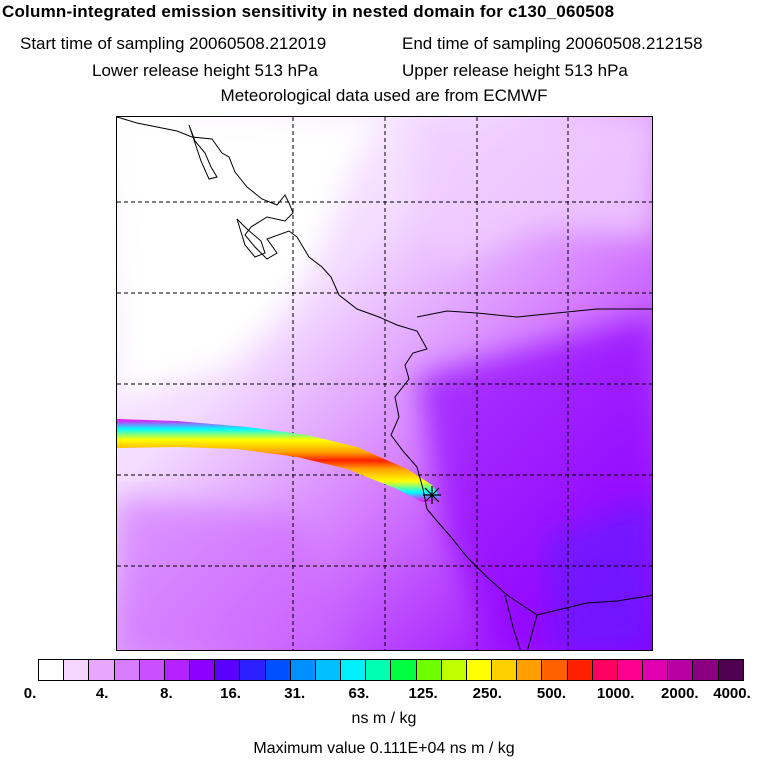  I want to click on low-sensitivity-region, so click(247, 257).